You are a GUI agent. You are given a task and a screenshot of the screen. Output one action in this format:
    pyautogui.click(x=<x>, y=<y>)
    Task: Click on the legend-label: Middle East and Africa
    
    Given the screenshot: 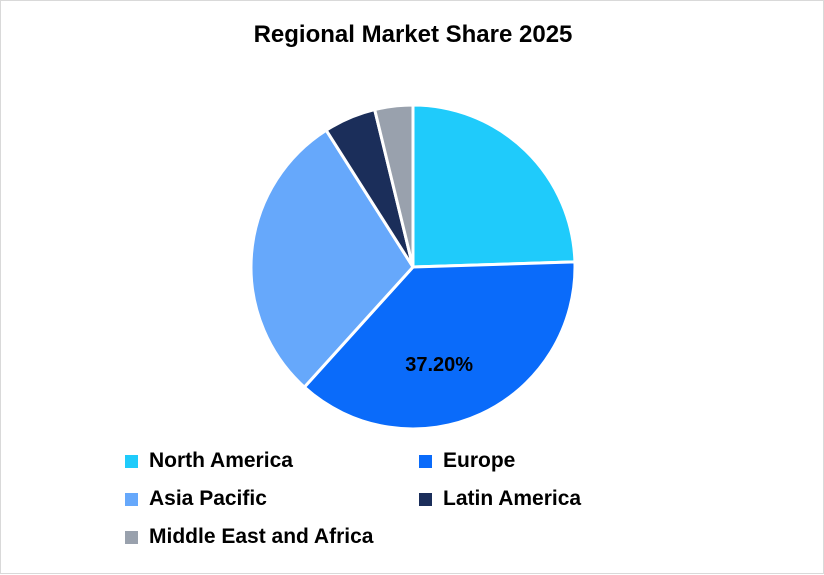 What is the action you would take?
    pyautogui.click(x=261, y=536)
    